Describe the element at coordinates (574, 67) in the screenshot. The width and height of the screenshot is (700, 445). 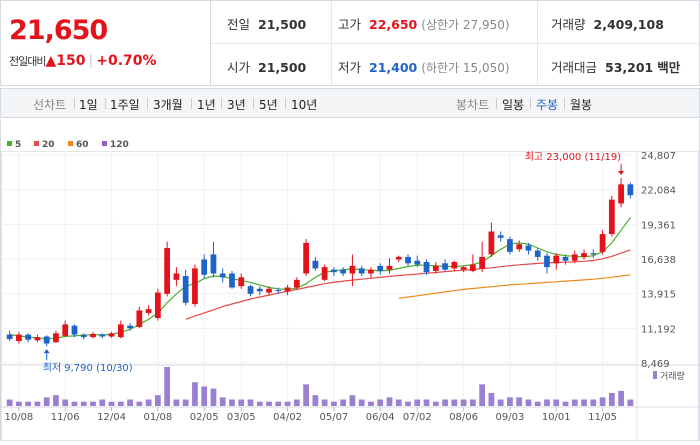
I see `trade-value-label: 거래대금` at that location.